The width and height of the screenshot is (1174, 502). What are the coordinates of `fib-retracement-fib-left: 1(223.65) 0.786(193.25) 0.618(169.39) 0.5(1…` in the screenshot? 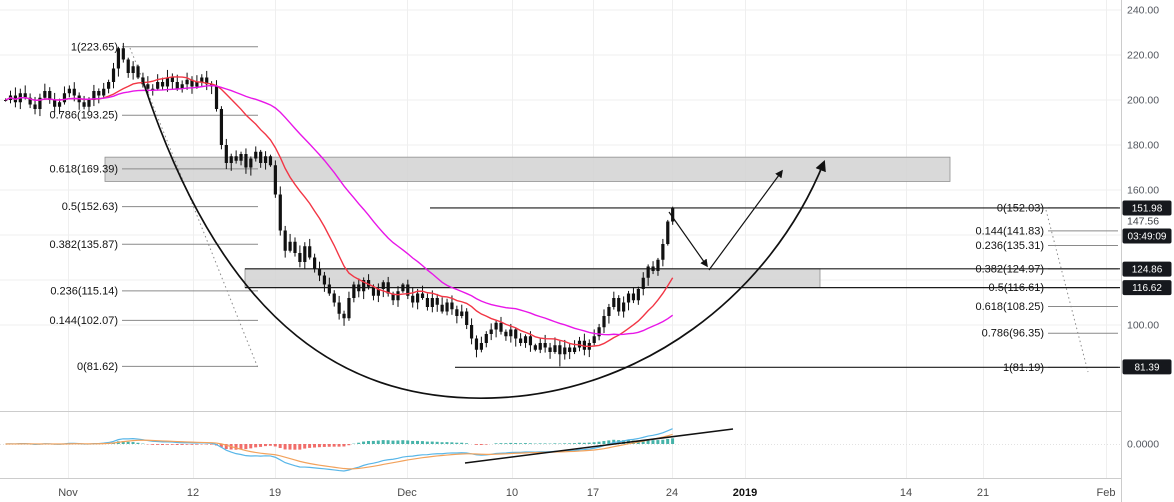 It's located at (154, 207).